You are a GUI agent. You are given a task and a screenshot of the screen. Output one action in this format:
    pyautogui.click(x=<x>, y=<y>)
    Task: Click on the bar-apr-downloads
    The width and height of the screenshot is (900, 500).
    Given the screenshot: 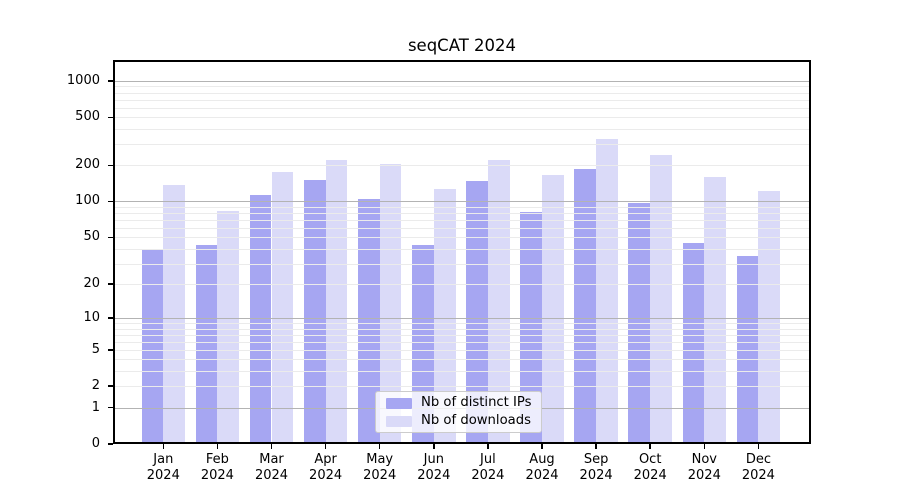 What is the action you would take?
    pyautogui.click(x=336, y=301)
    